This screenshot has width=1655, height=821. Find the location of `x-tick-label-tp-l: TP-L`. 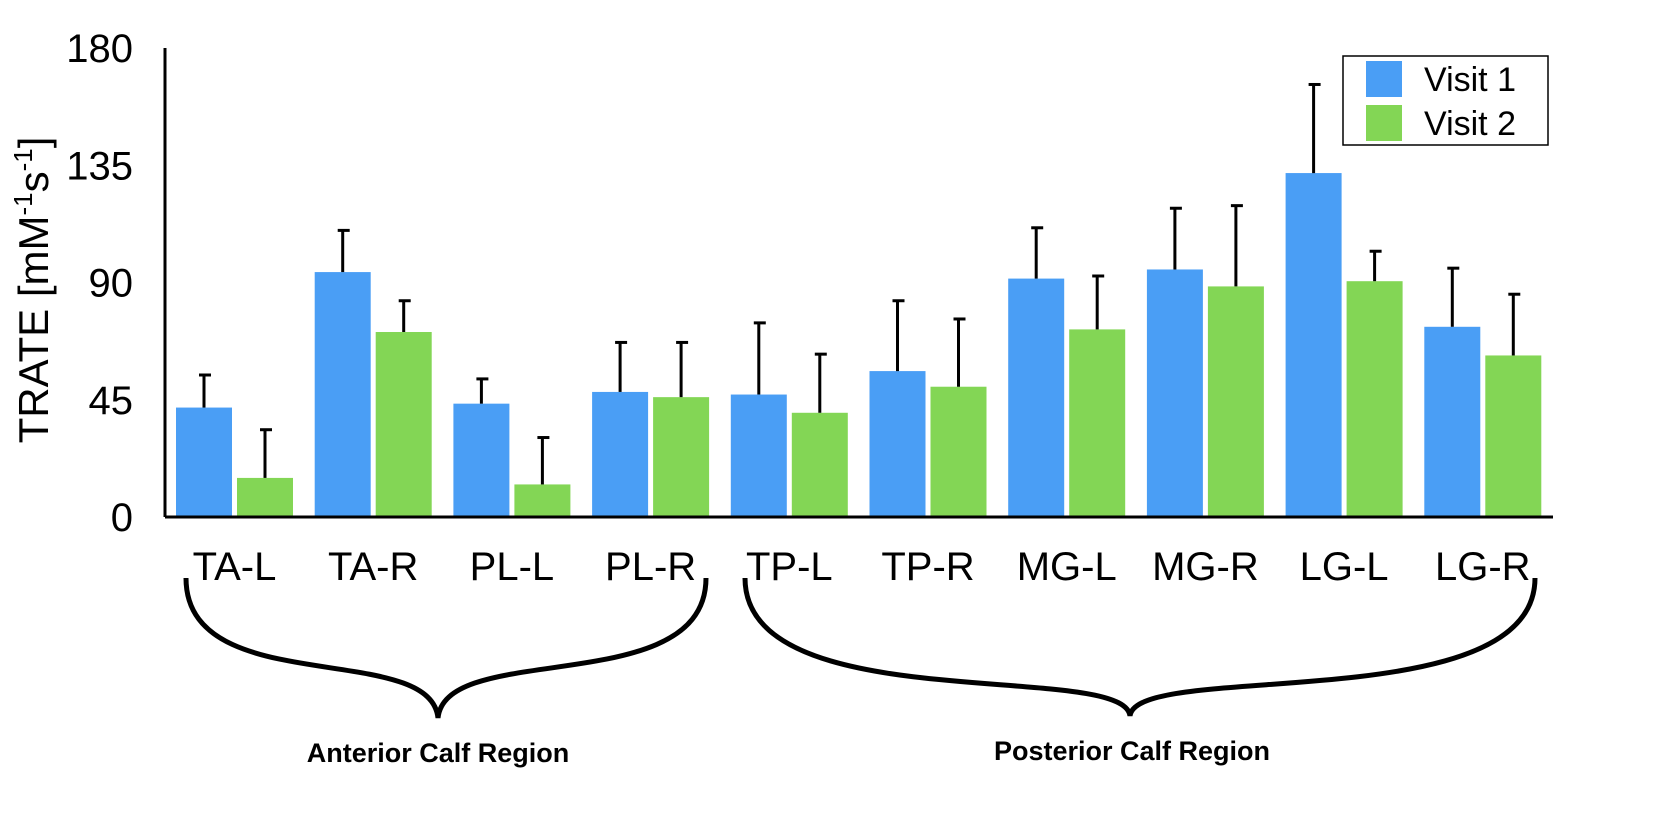

x-tick-label-tp-l: TP-L is located at coordinates (789, 567).